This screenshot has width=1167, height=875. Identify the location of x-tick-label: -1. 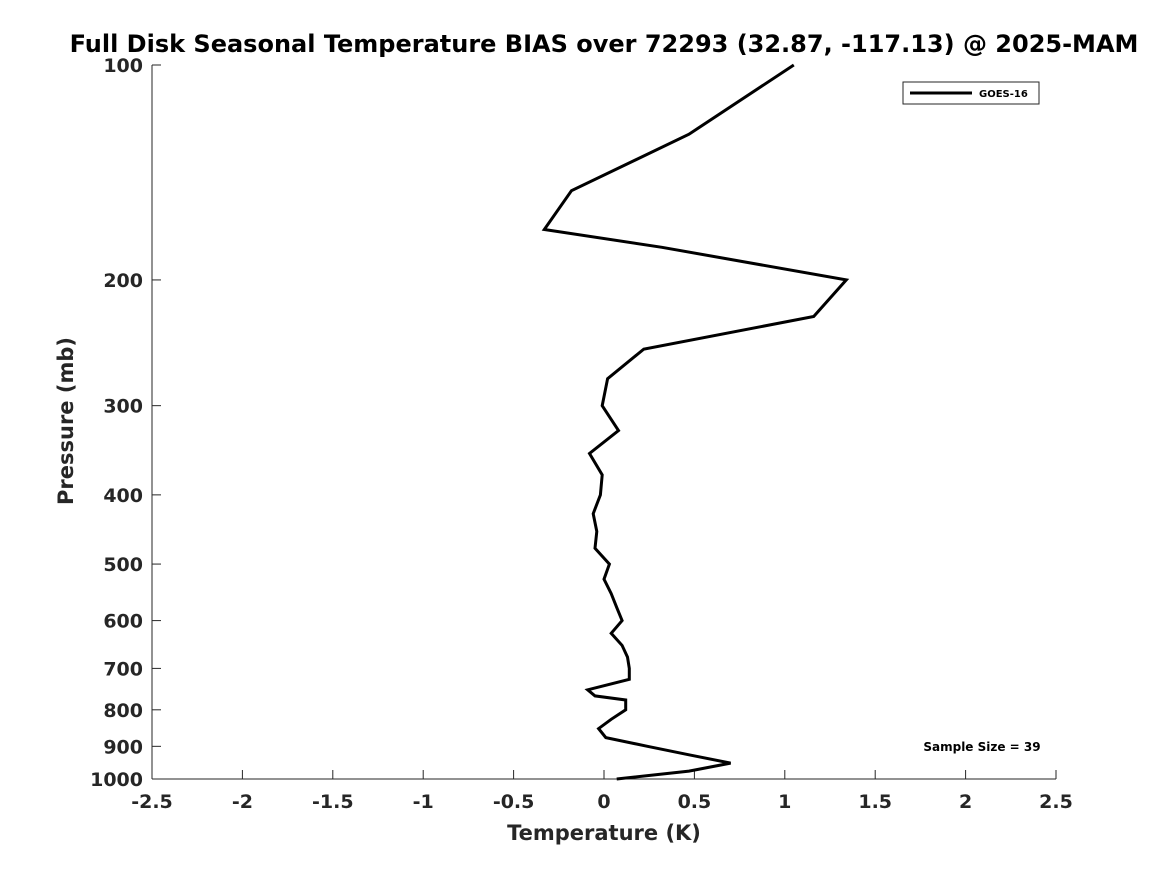
(423, 802).